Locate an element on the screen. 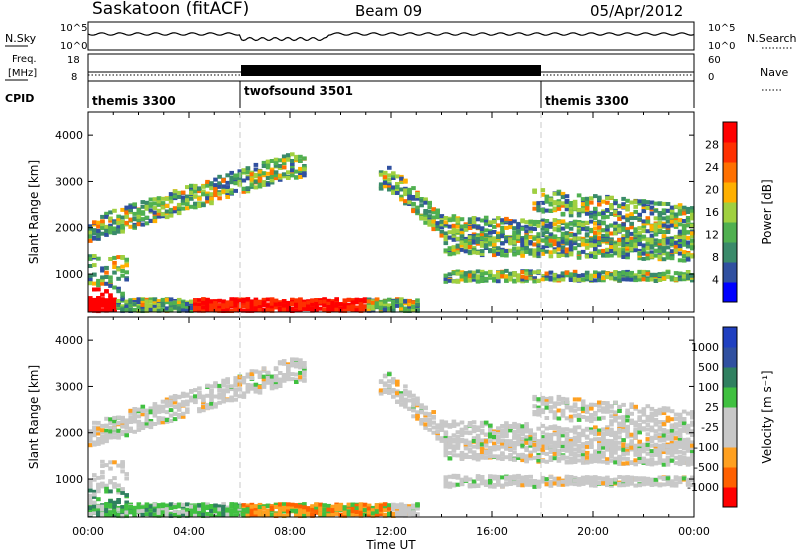 The height and width of the screenshot is (558, 800). nave-tick-top: 60 is located at coordinates (714, 60).